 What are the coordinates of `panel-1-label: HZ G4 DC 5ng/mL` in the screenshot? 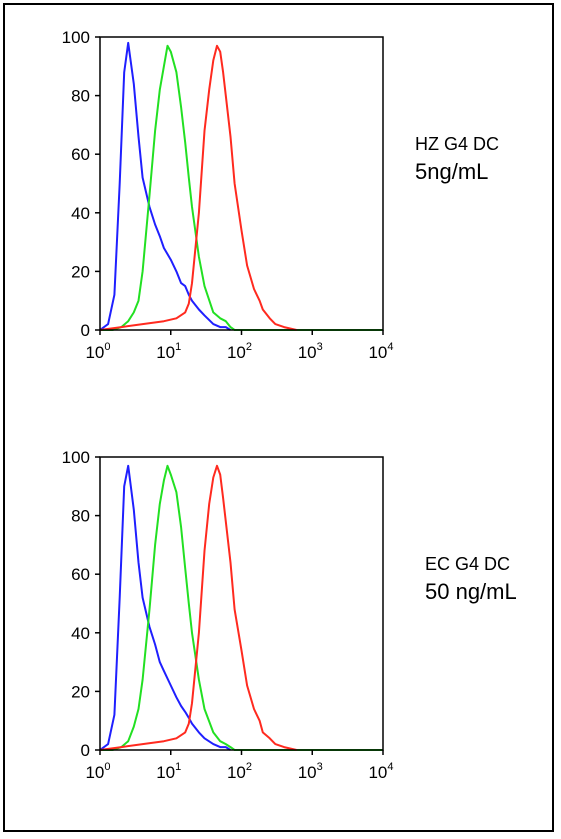 It's located at (457, 159).